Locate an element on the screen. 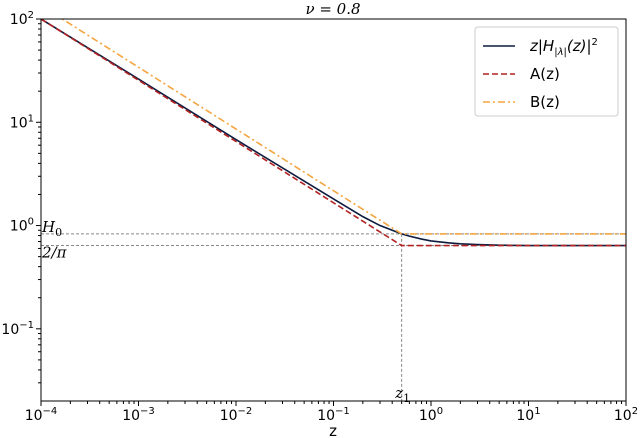 This screenshot has height=438, width=640. y-tick-label: 10¹ is located at coordinates (22, 122).